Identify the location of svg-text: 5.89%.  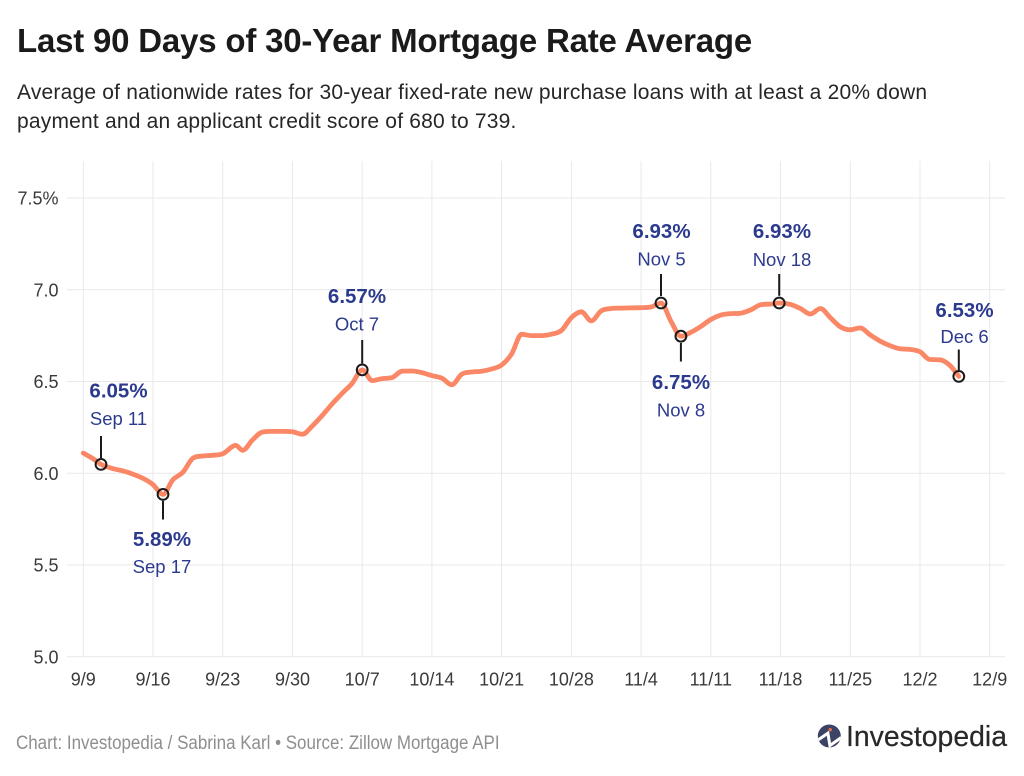
(162, 539).